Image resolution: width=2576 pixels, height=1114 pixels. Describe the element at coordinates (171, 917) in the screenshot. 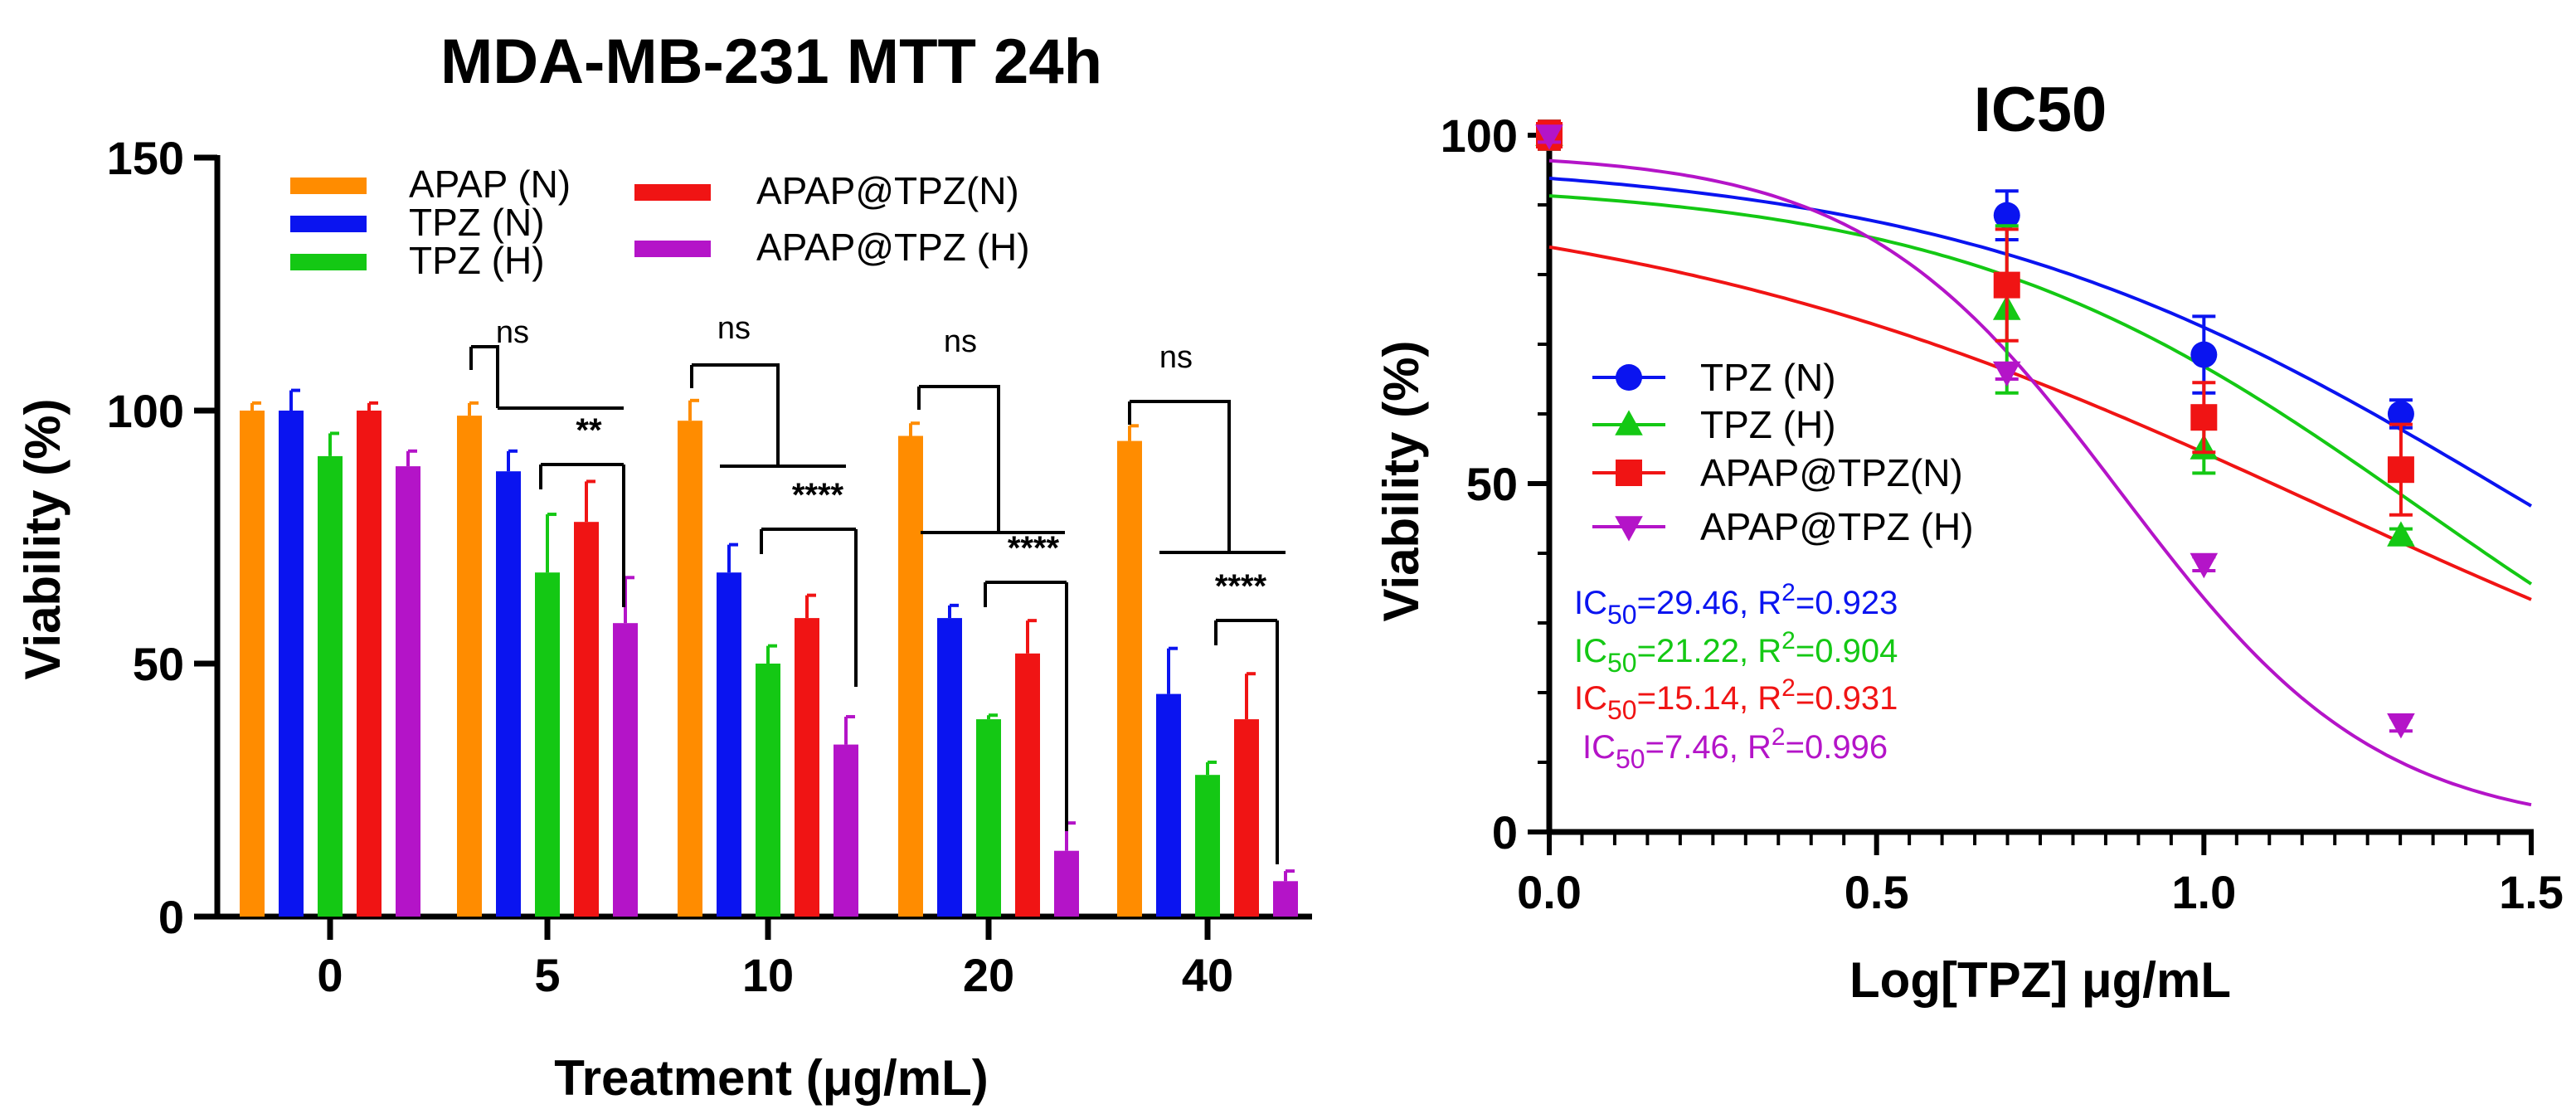

I see `bar-y-tick-label: 0` at that location.